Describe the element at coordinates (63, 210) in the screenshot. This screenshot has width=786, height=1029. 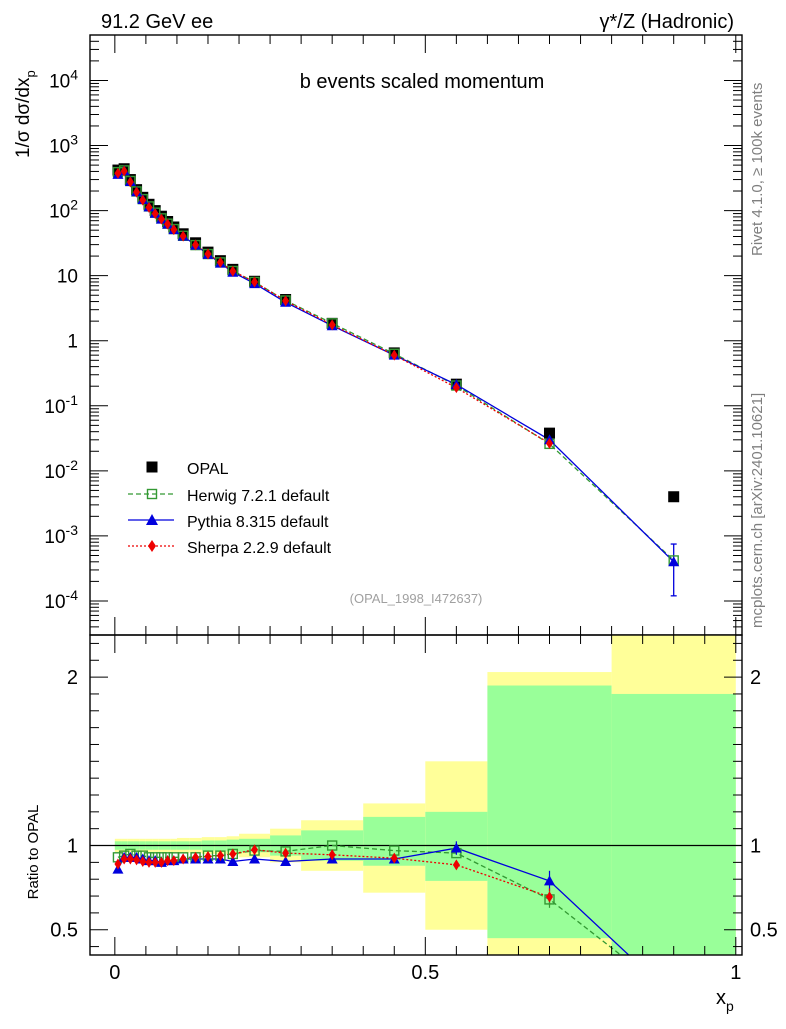
I see `main-ytick-label: 10²` at that location.